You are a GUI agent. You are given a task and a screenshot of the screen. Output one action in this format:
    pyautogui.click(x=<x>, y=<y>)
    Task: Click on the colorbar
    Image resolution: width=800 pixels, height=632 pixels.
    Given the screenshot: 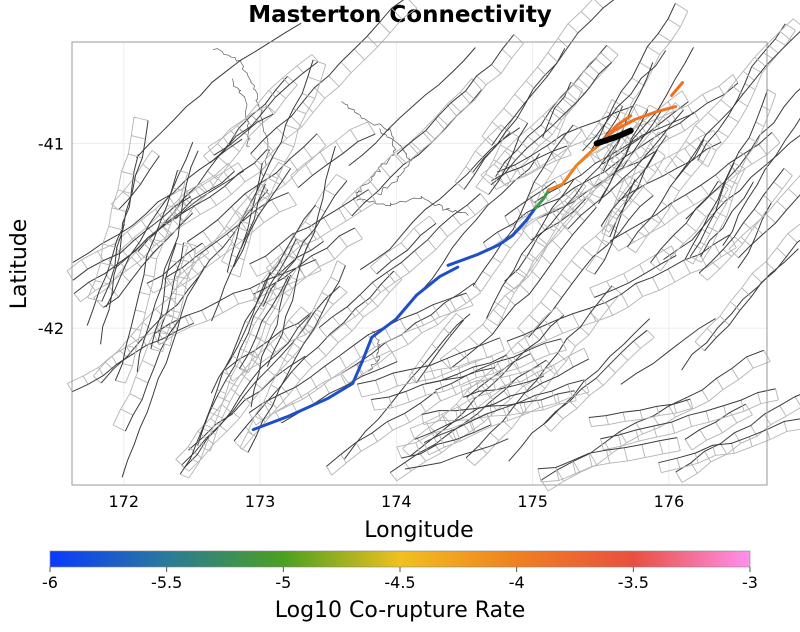 What is the action you would take?
    pyautogui.click(x=400, y=559)
    